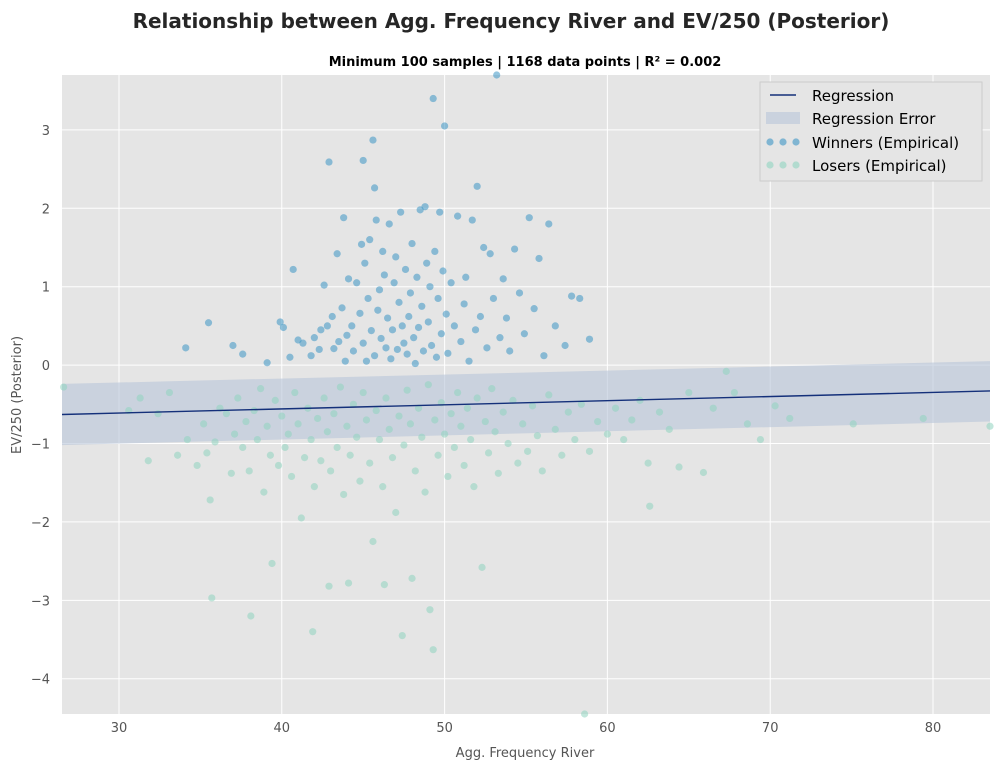 The image size is (1000, 770). I want to click on legend-losers-label: Losers (Empirical), so click(879, 166).